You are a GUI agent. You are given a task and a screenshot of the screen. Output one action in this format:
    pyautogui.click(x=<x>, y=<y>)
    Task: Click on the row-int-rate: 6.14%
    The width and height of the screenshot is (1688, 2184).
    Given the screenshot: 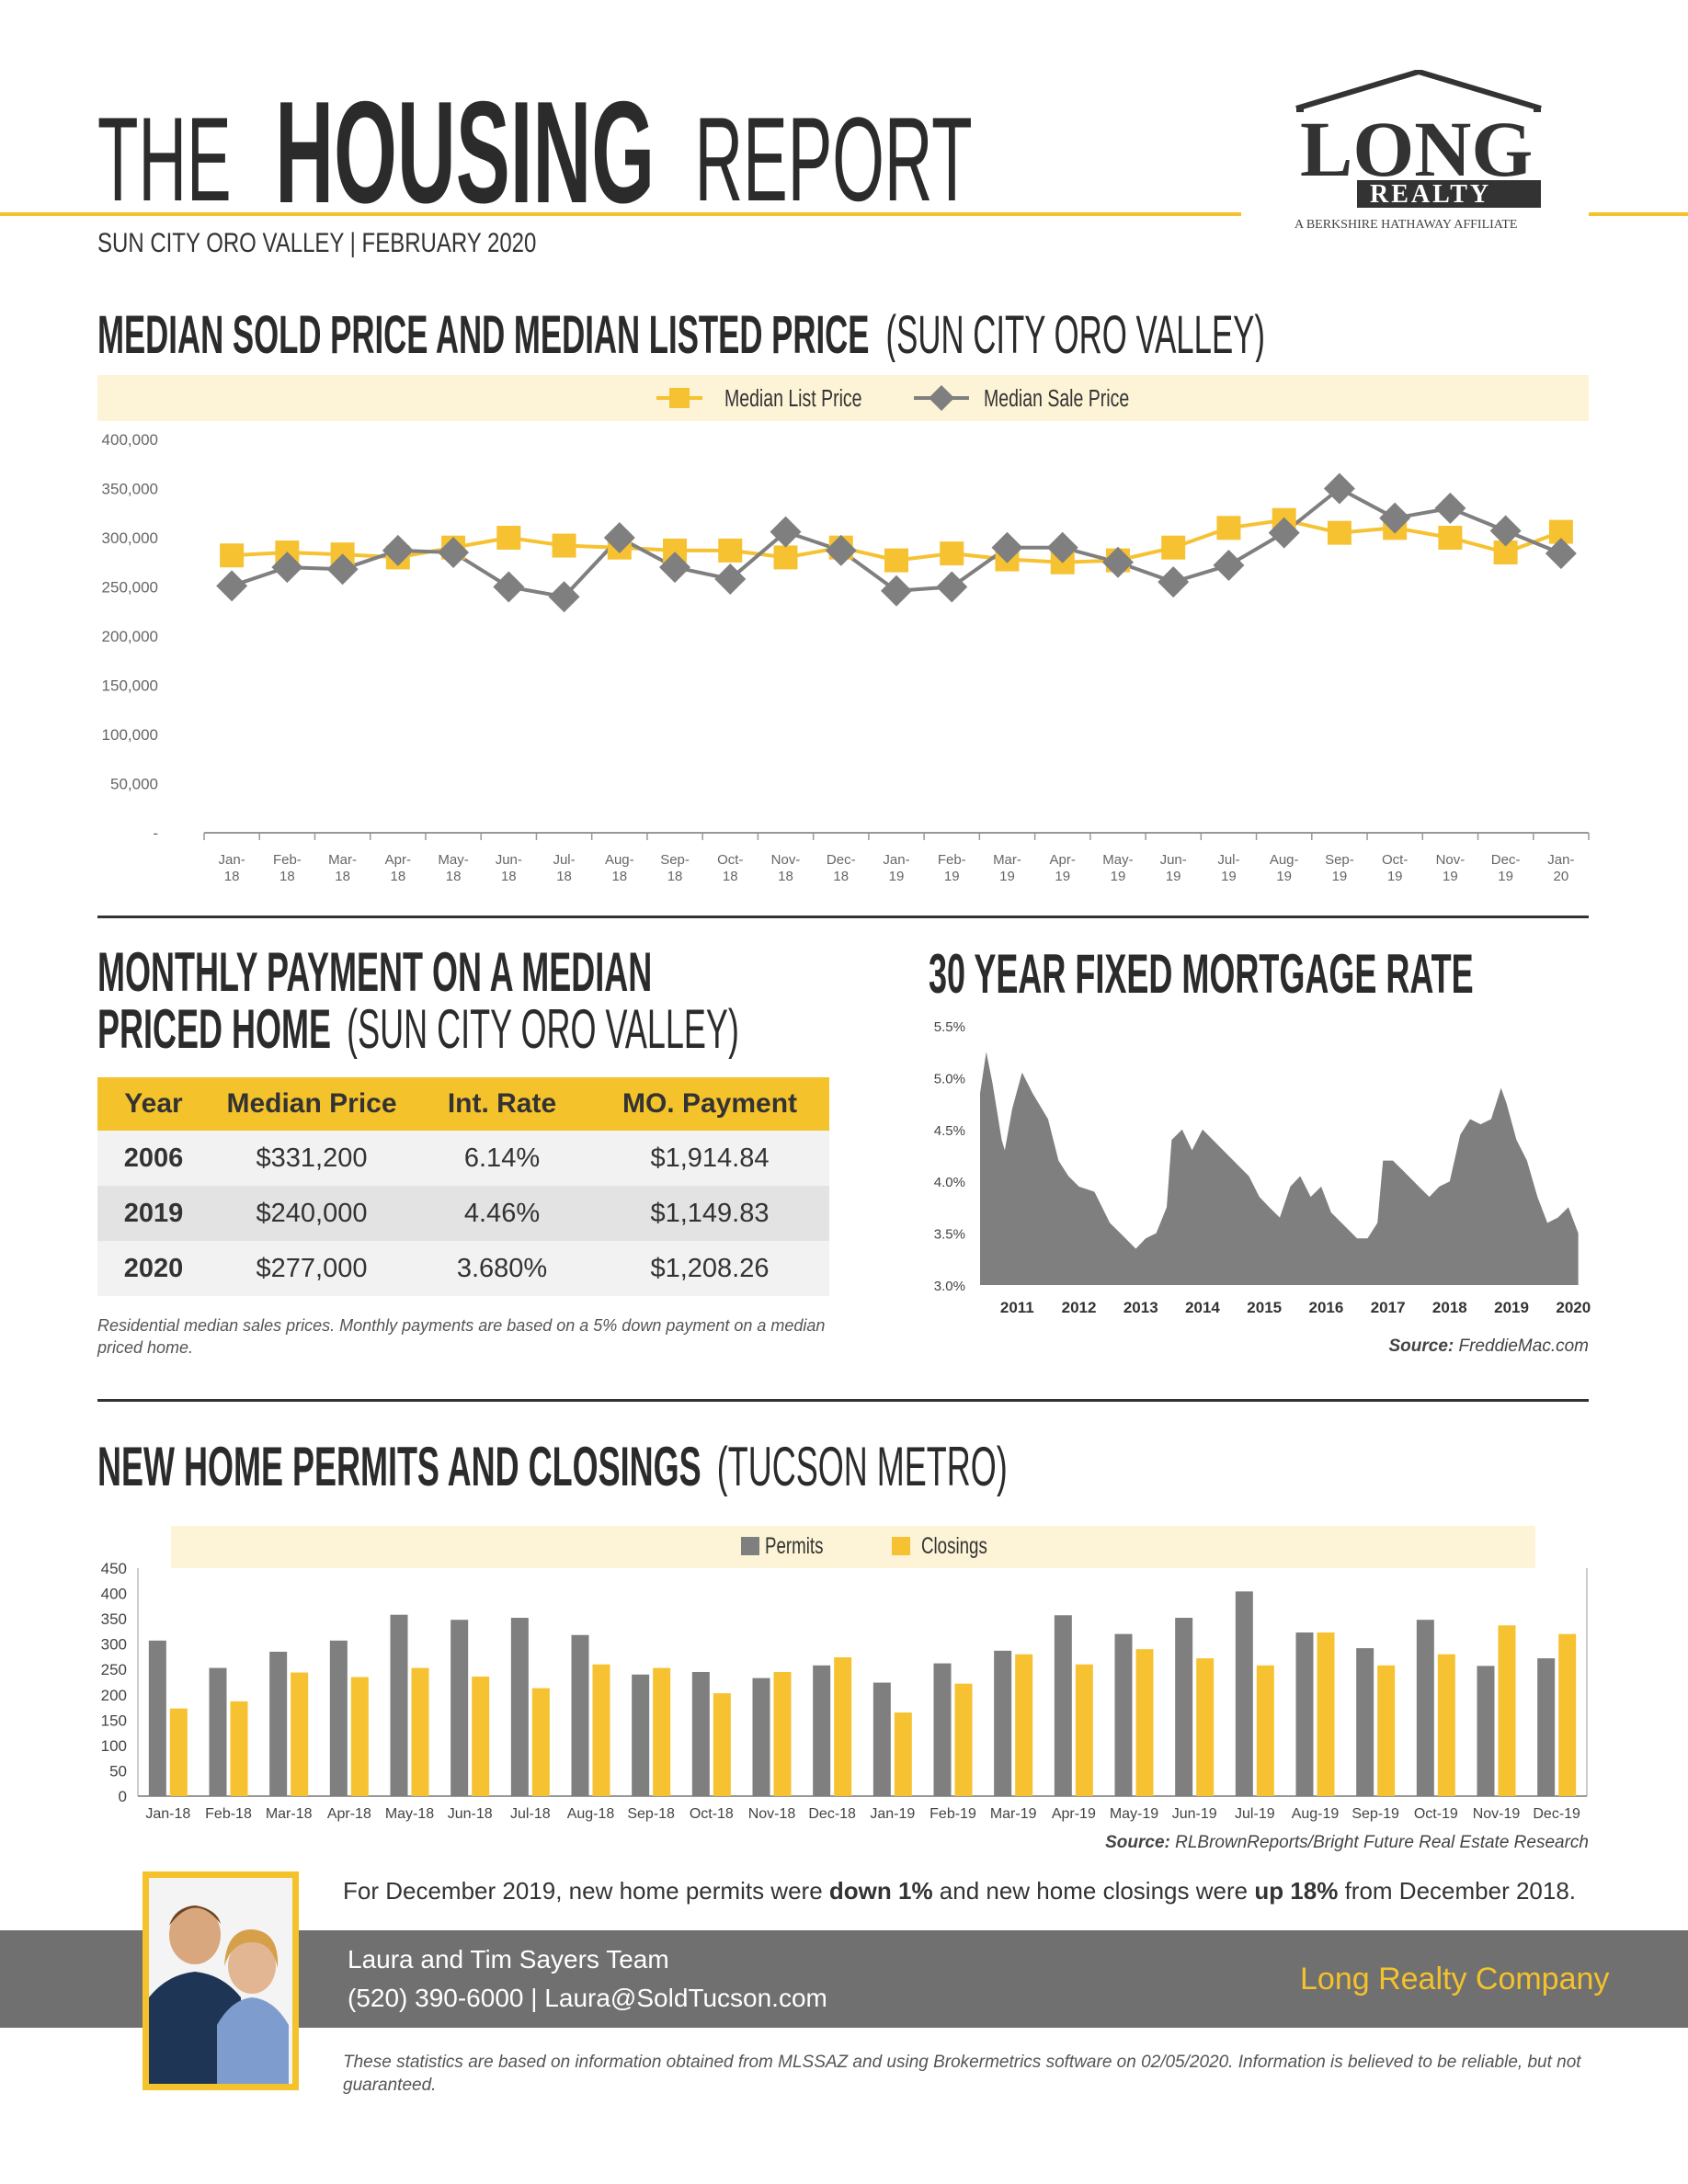 What is the action you would take?
    pyautogui.click(x=502, y=1158)
    